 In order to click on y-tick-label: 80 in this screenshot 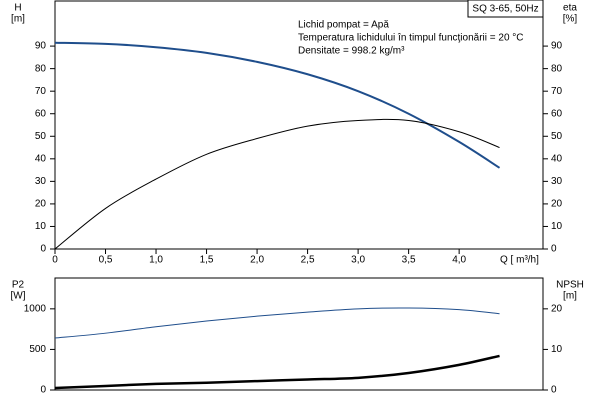, I will do `click(41, 68)`.